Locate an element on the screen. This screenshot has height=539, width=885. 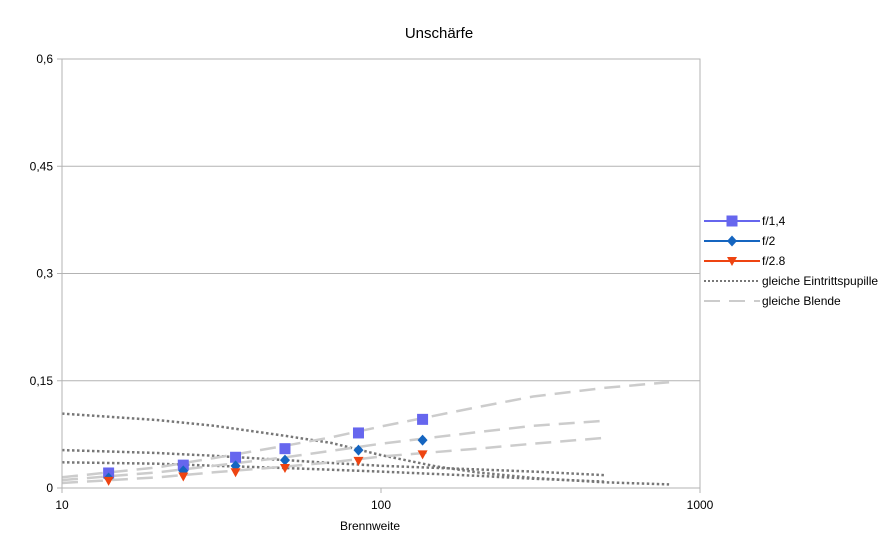
y-tick-label: 0,15 is located at coordinates (42, 381).